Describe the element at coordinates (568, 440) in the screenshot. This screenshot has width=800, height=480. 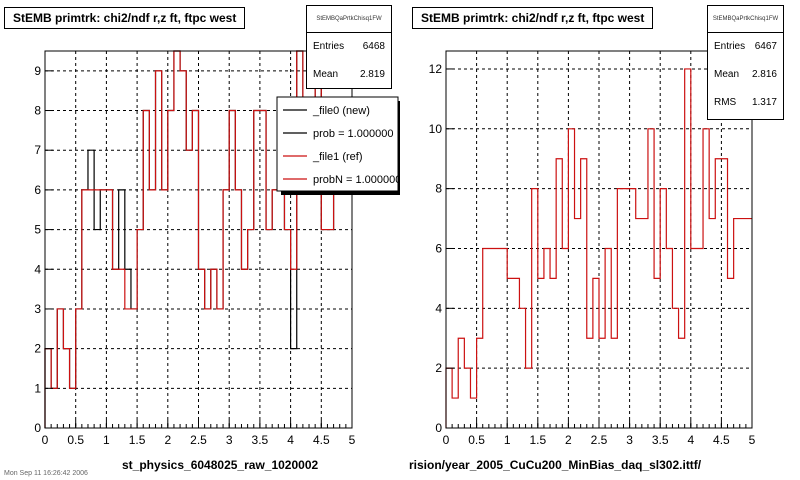
I see `right-x-tick-label-4: 2` at that location.